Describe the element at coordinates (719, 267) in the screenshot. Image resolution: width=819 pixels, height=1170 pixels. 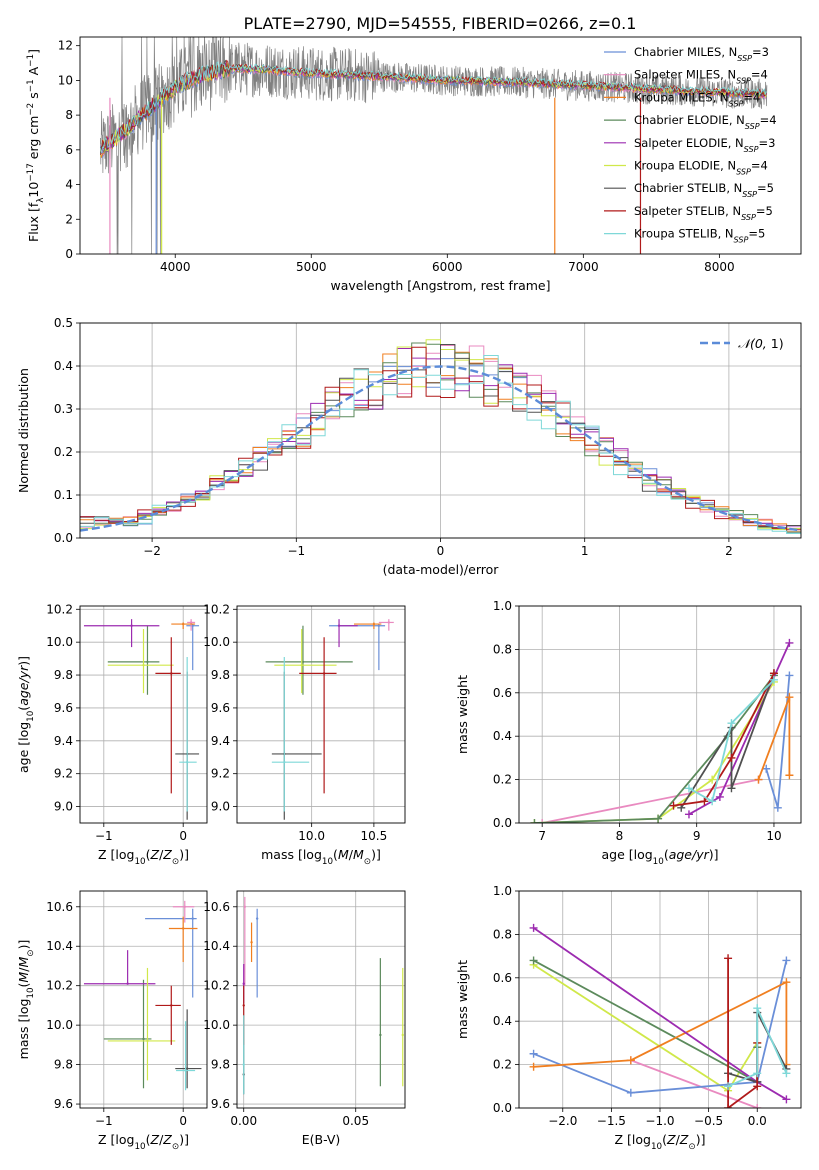
I see `x-tick-label: 8000` at that location.